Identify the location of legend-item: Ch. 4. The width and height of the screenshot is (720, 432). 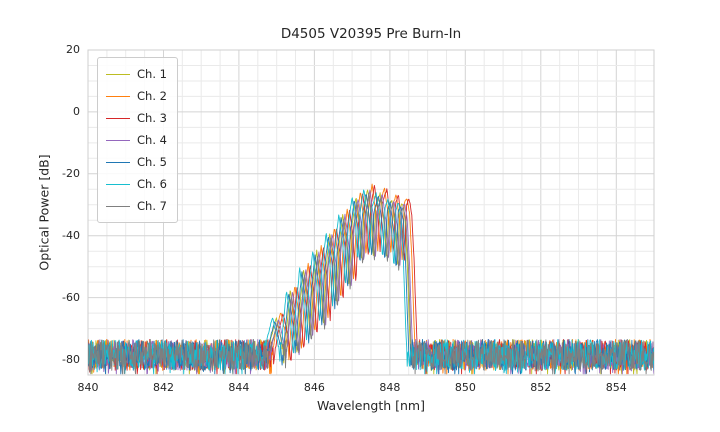
(136, 140).